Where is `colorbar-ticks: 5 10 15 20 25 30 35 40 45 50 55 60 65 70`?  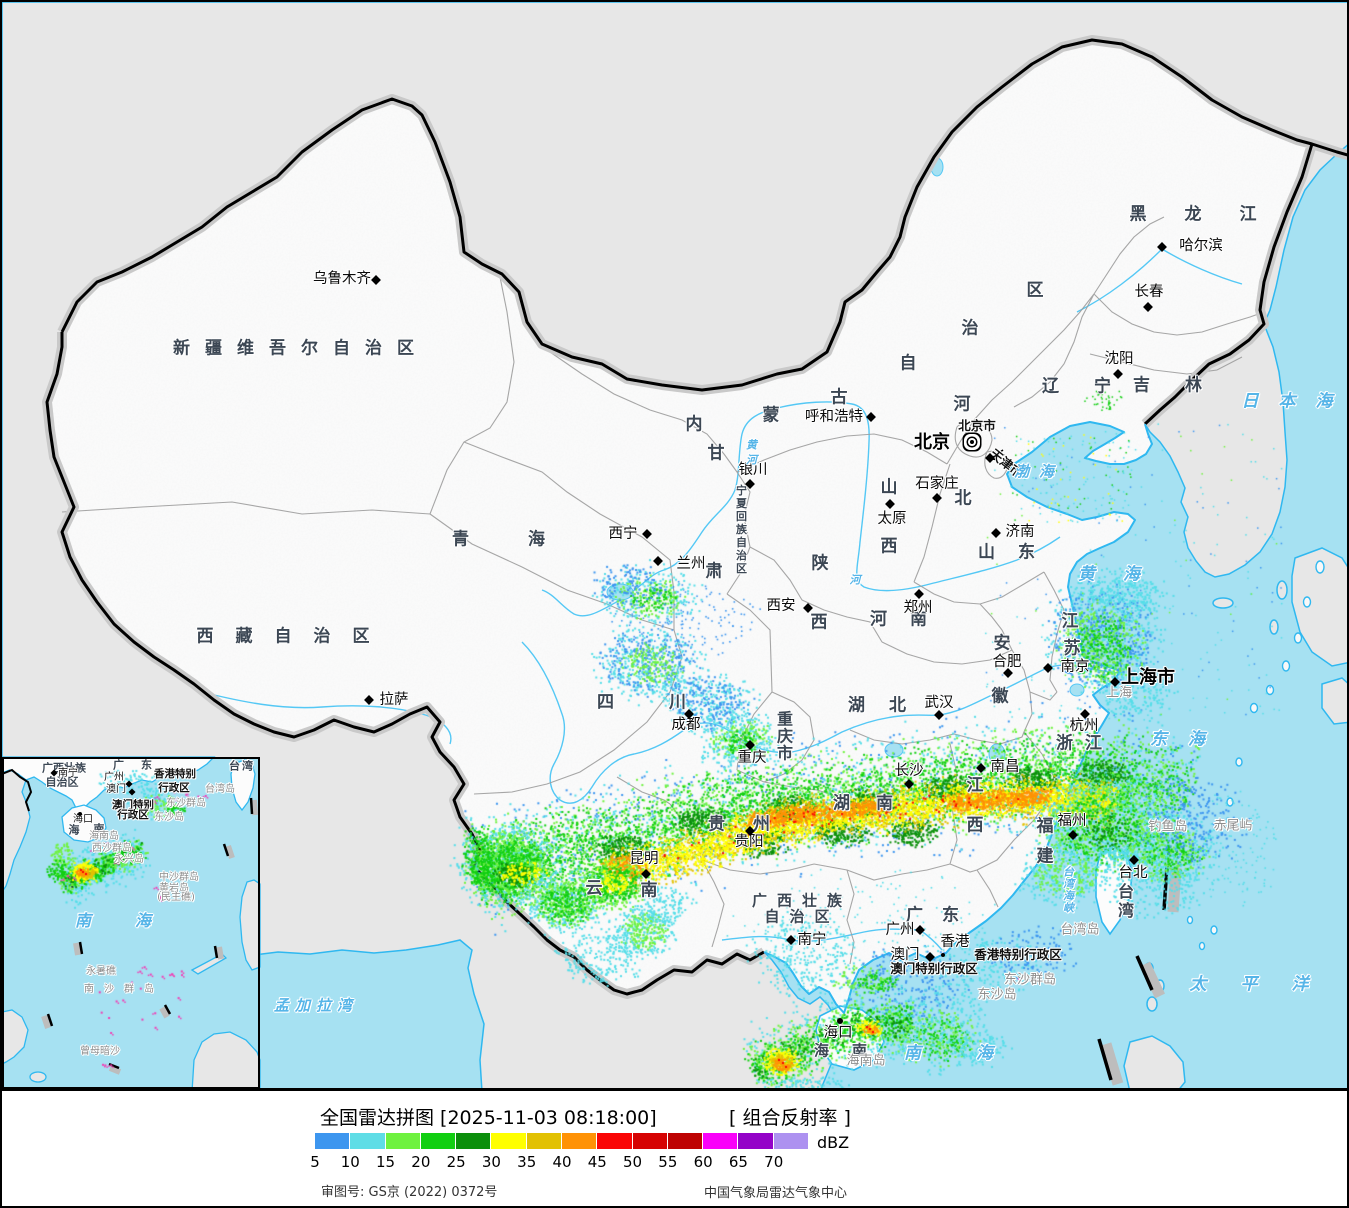
colorbar-ticks: 5 10 15 20 25 30 35 40 45 50 55 60 65 70 is located at coordinates (572, 1162).